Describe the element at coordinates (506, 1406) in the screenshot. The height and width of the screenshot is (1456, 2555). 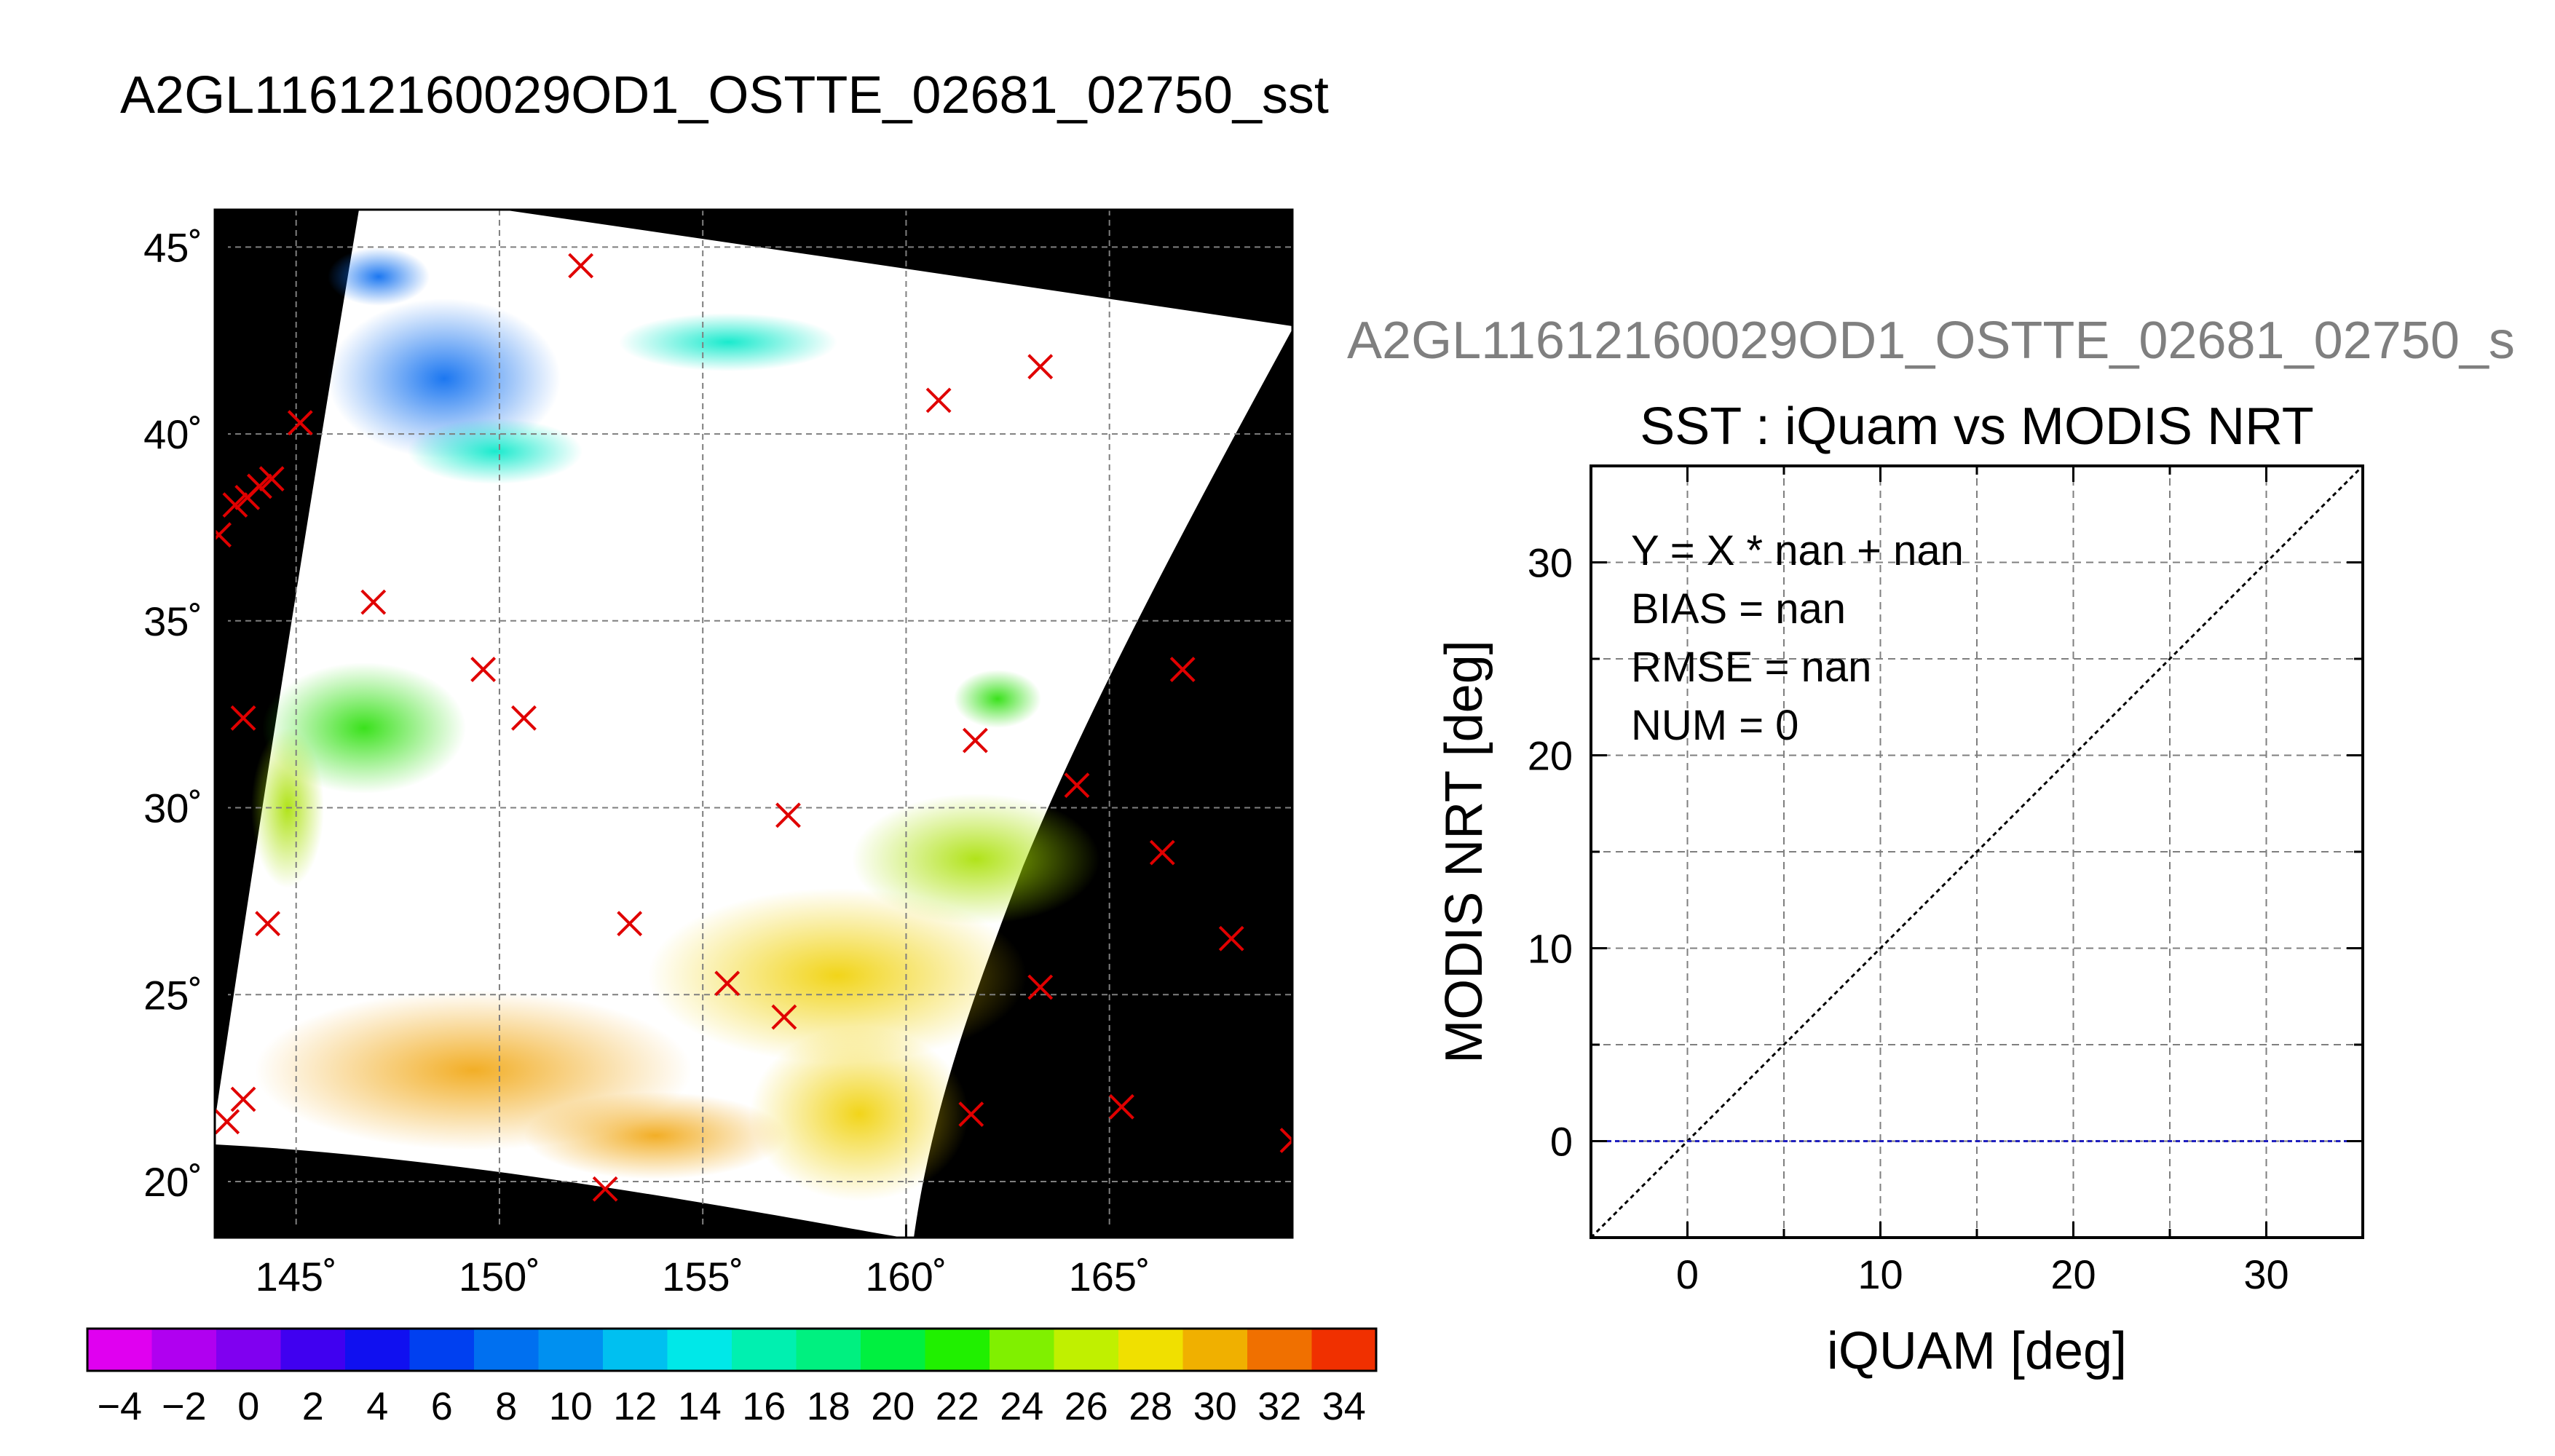
I see `colorbar-tick-label: 8` at that location.